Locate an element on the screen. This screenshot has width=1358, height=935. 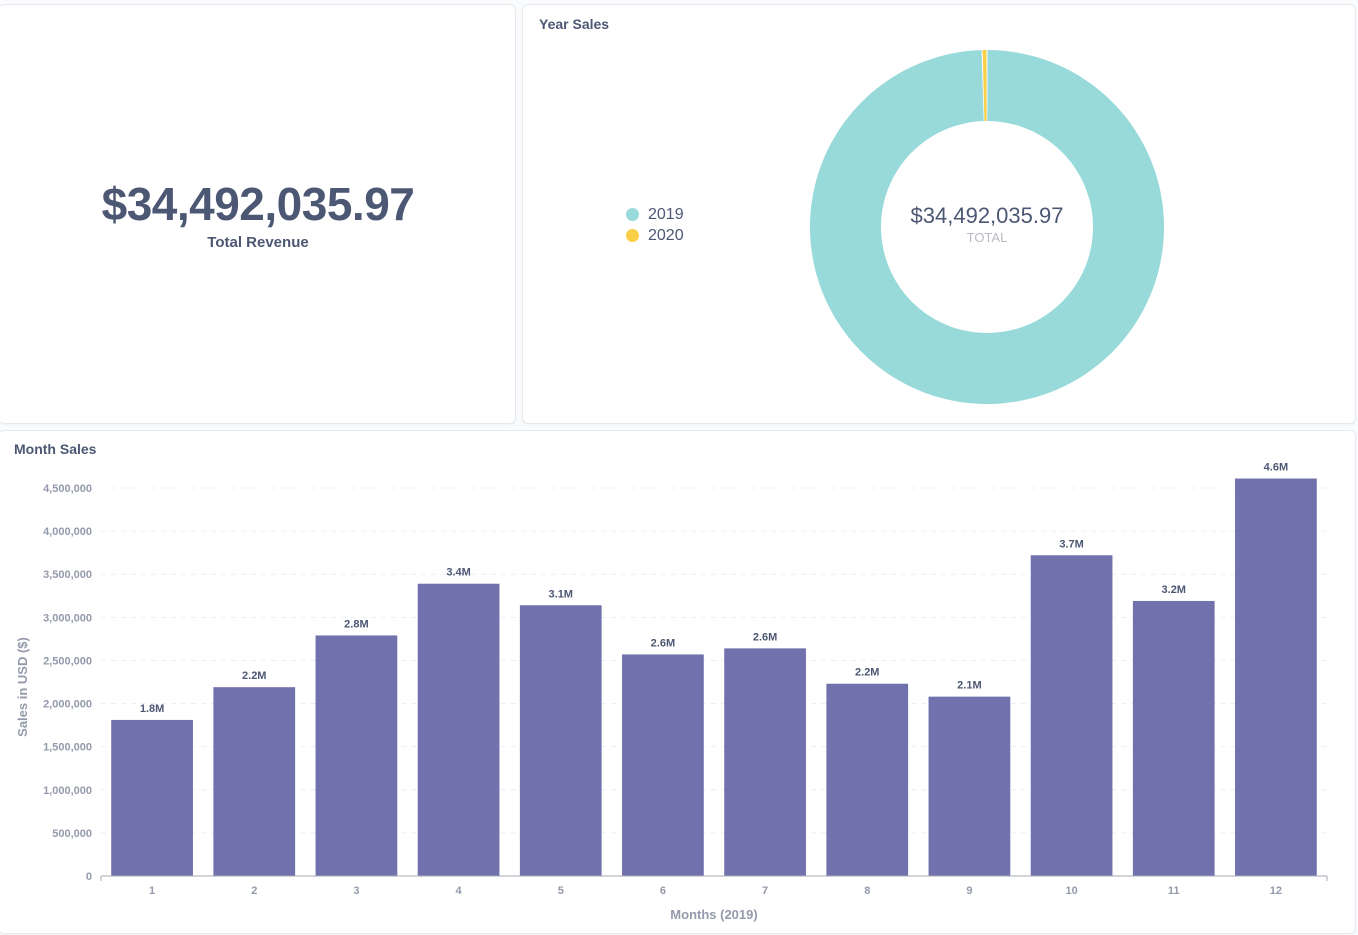
year-sales-title: Year Sales is located at coordinates (574, 24).